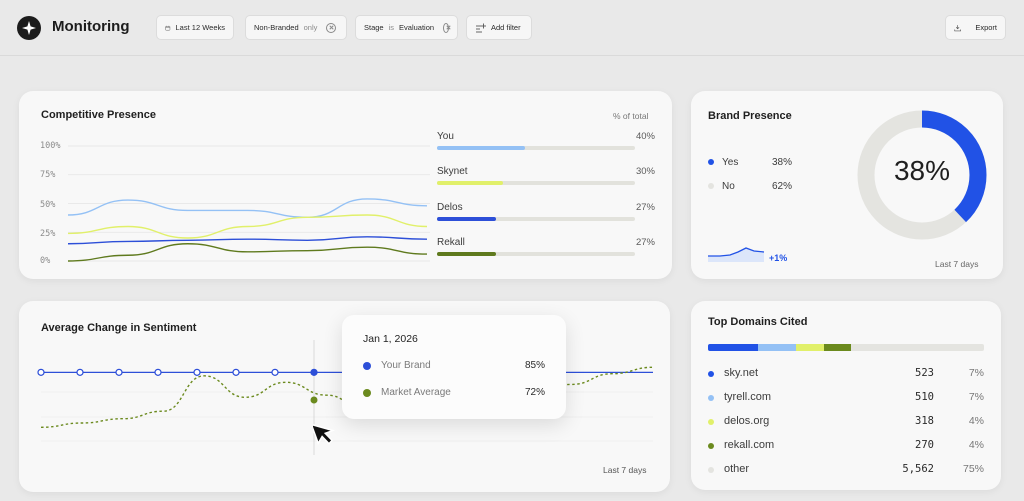  I want to click on filter-plus-icon, so click(481, 27).